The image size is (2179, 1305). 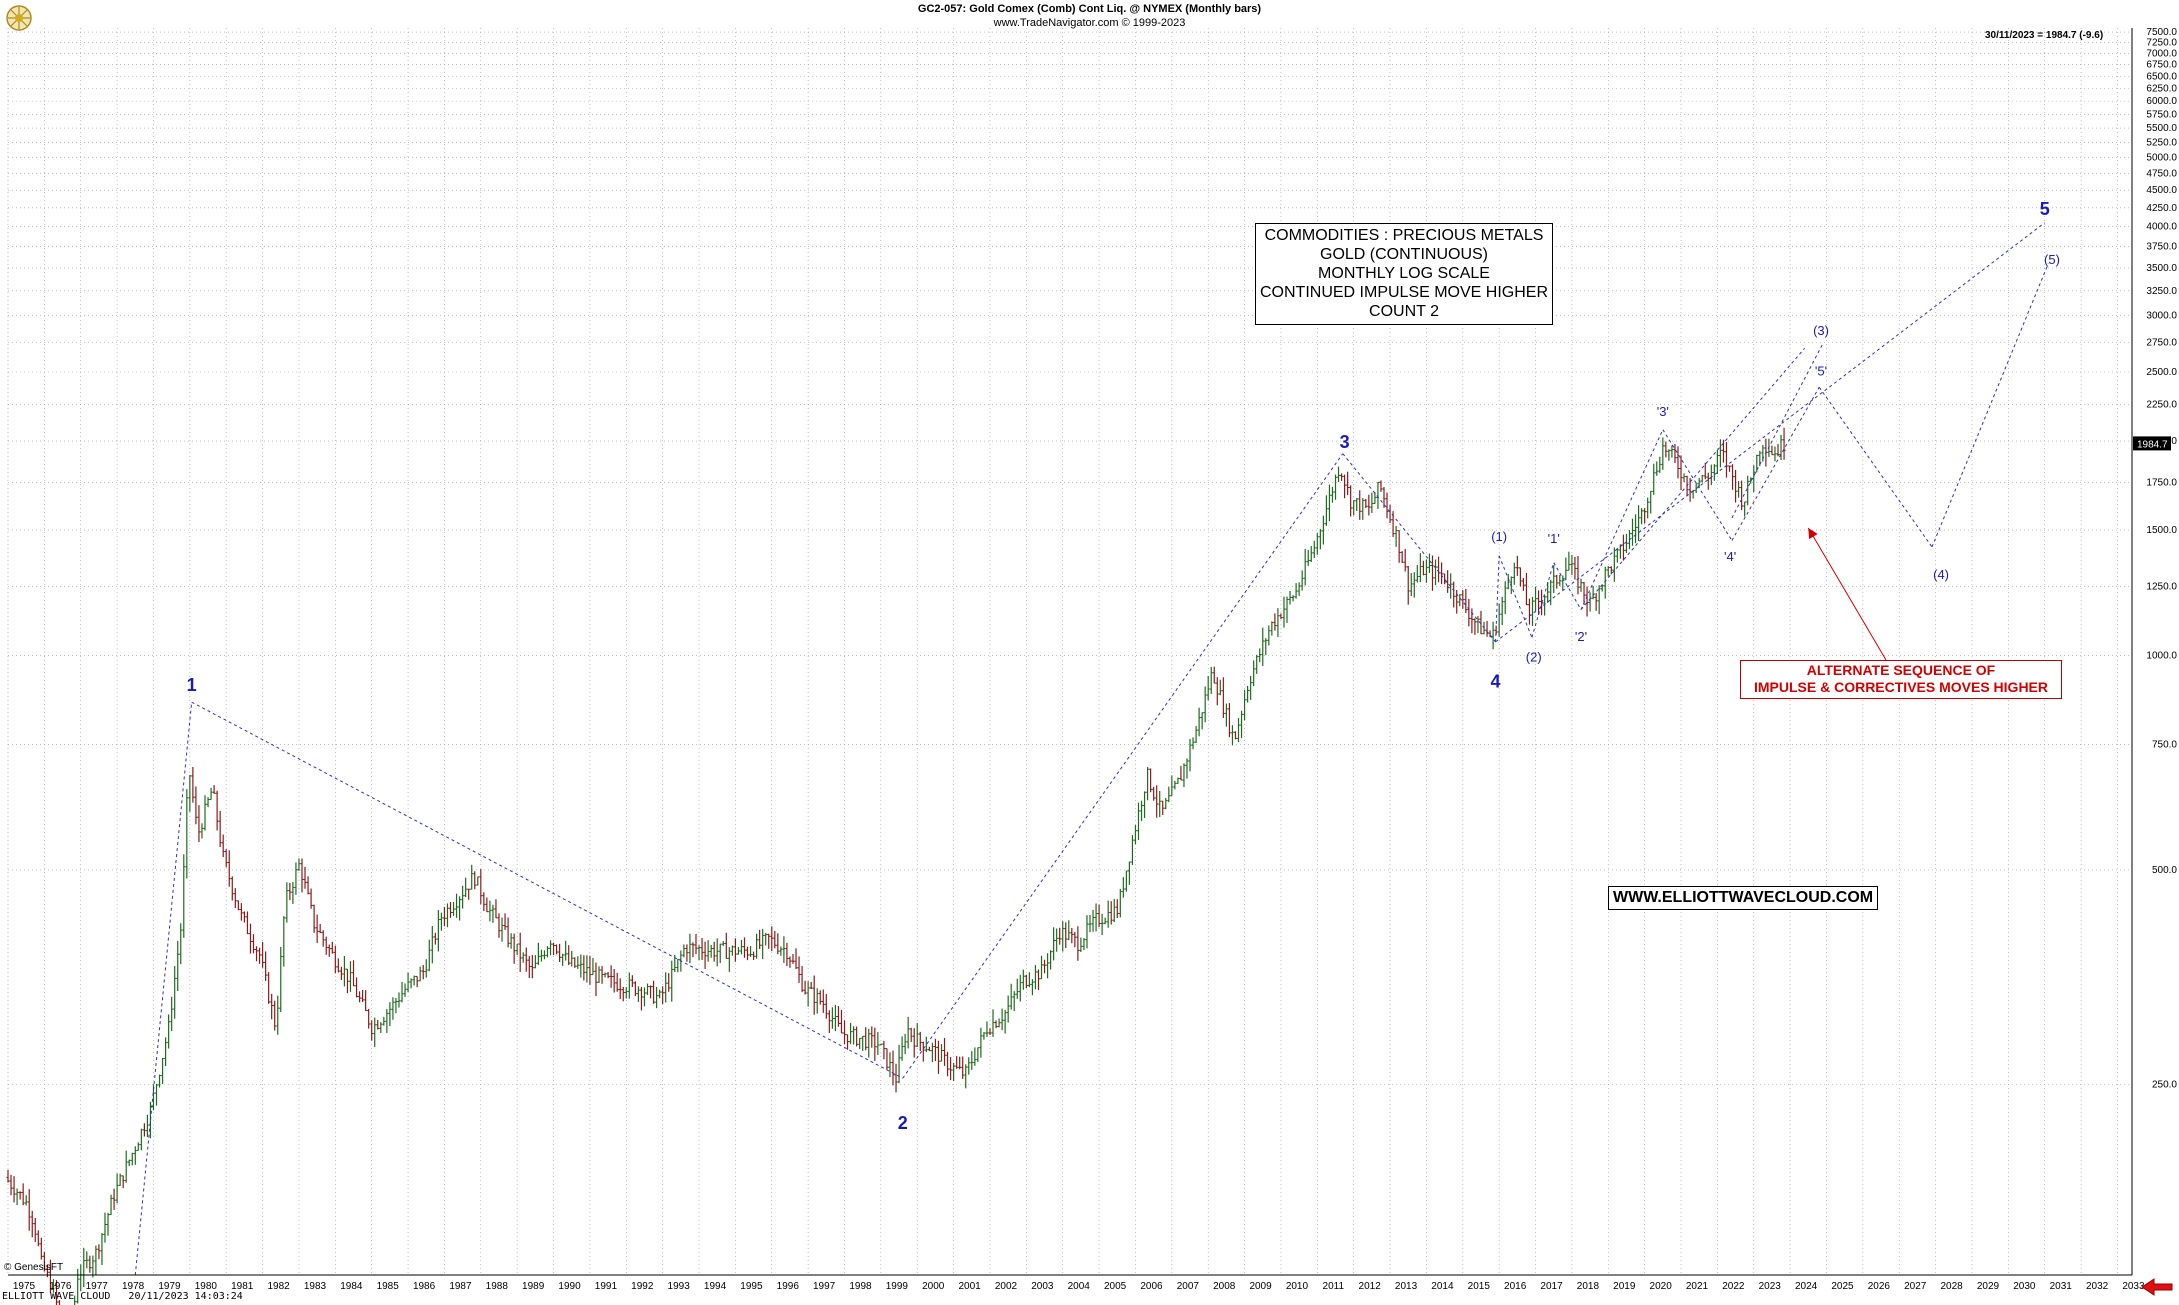 What do you see at coordinates (424, 1286) in the screenshot?
I see `x-tick-label: 1986` at bounding box center [424, 1286].